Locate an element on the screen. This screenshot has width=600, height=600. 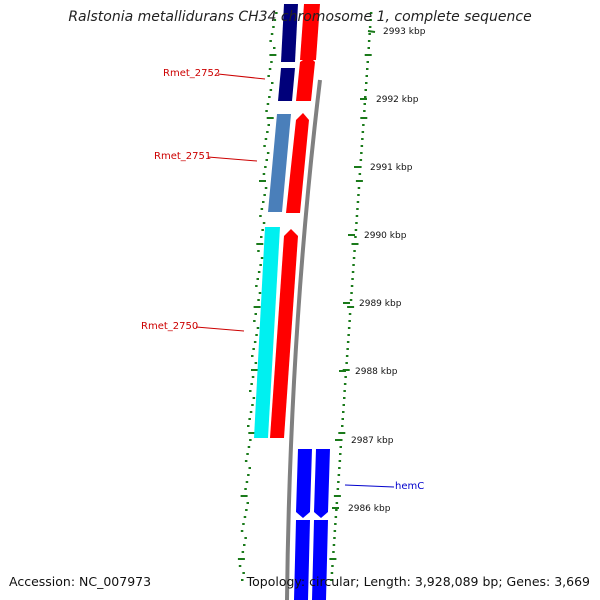
gene-bar-hemc-right-bottom is located at coordinates (320, 560).